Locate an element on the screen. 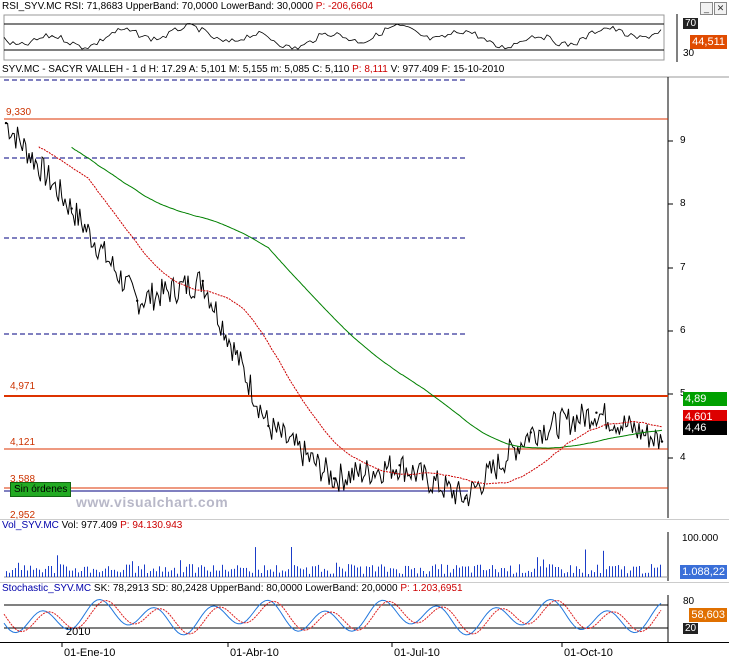  price-p-label: P: is located at coordinates (357, 69).